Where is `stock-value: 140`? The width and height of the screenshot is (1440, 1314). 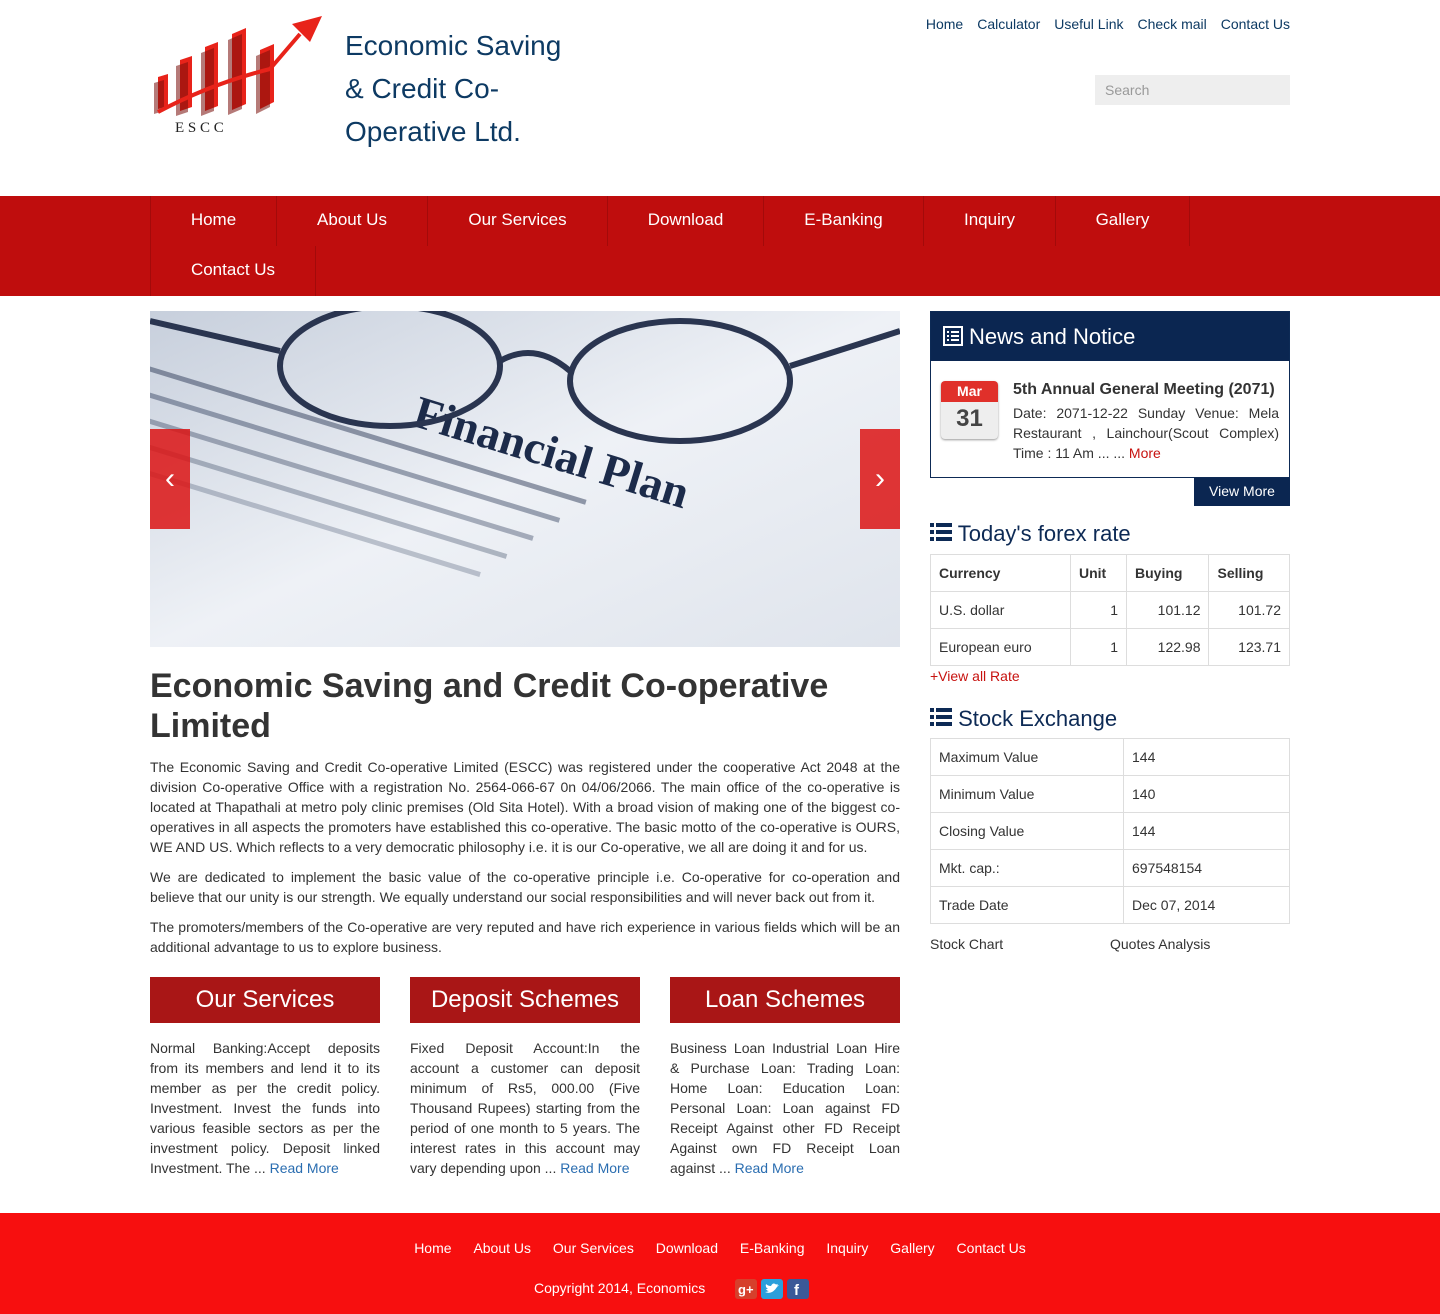 stock-value: 140 is located at coordinates (1206, 794).